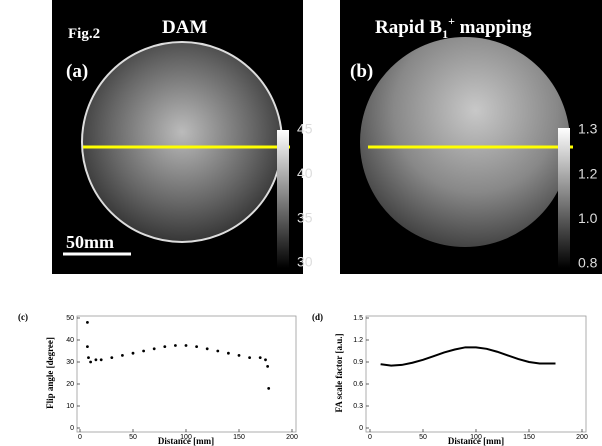  Describe the element at coordinates (588, 218) in the screenshot. I see `colorbar-label: 1.0` at that location.